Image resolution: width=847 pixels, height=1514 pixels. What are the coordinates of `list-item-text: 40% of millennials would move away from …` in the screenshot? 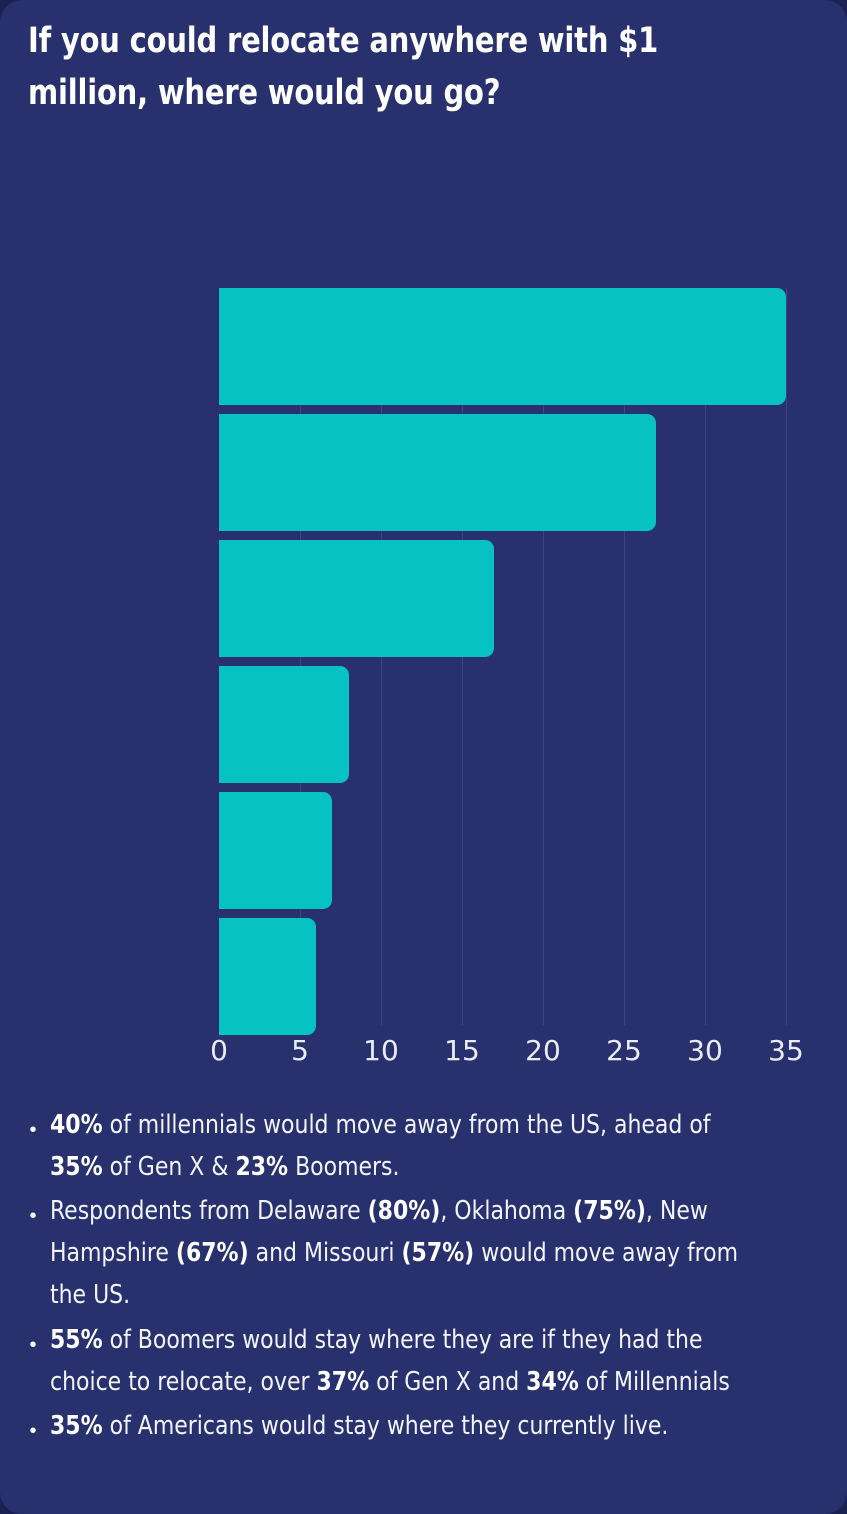 It's located at (380, 1146).